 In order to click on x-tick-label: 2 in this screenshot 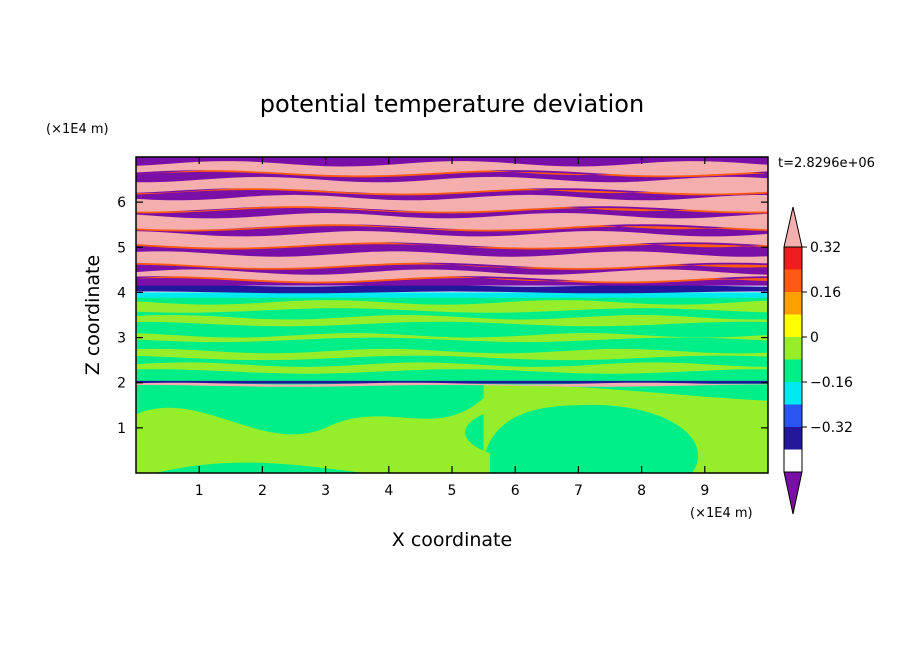, I will do `click(262, 491)`.